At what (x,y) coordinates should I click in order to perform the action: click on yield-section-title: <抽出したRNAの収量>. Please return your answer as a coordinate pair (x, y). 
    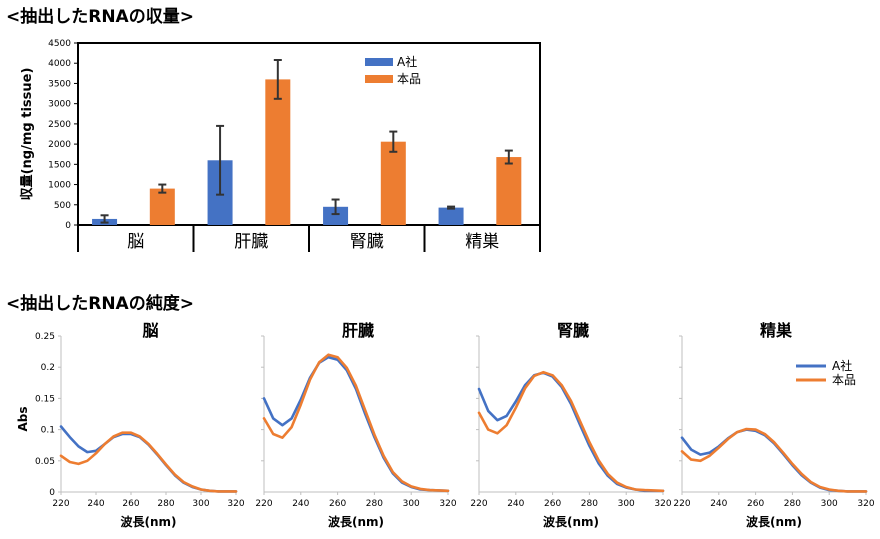
    Looking at the image, I should click on (100, 17).